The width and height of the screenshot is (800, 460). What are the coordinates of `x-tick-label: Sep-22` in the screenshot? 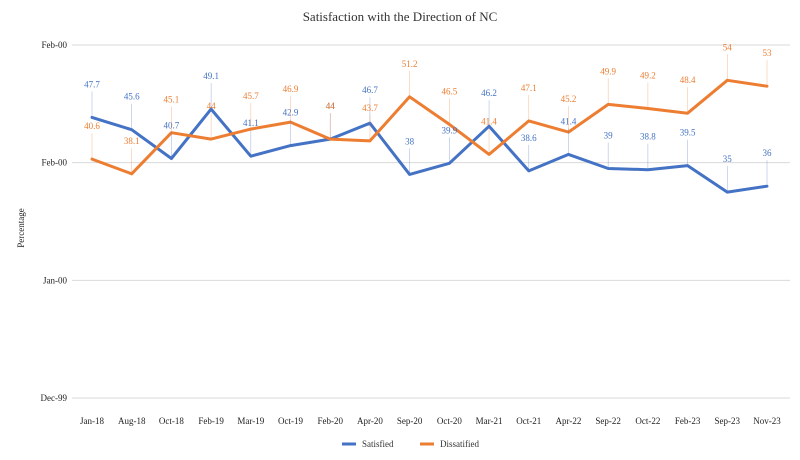 It's located at (608, 421).